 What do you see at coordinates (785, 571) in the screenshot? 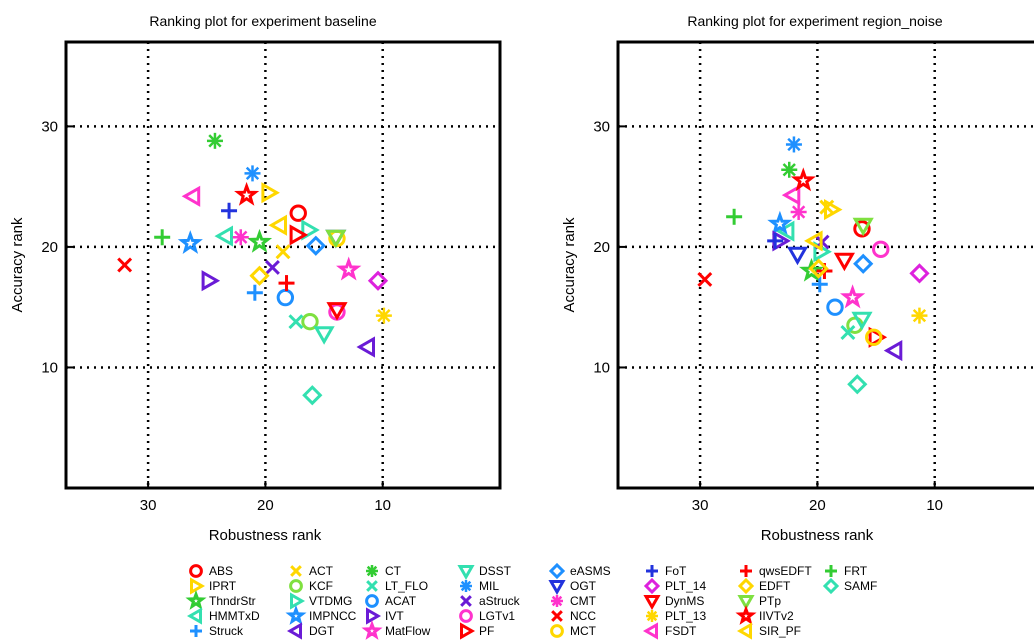
I see `legend-label: qwsEDFT` at bounding box center [785, 571].